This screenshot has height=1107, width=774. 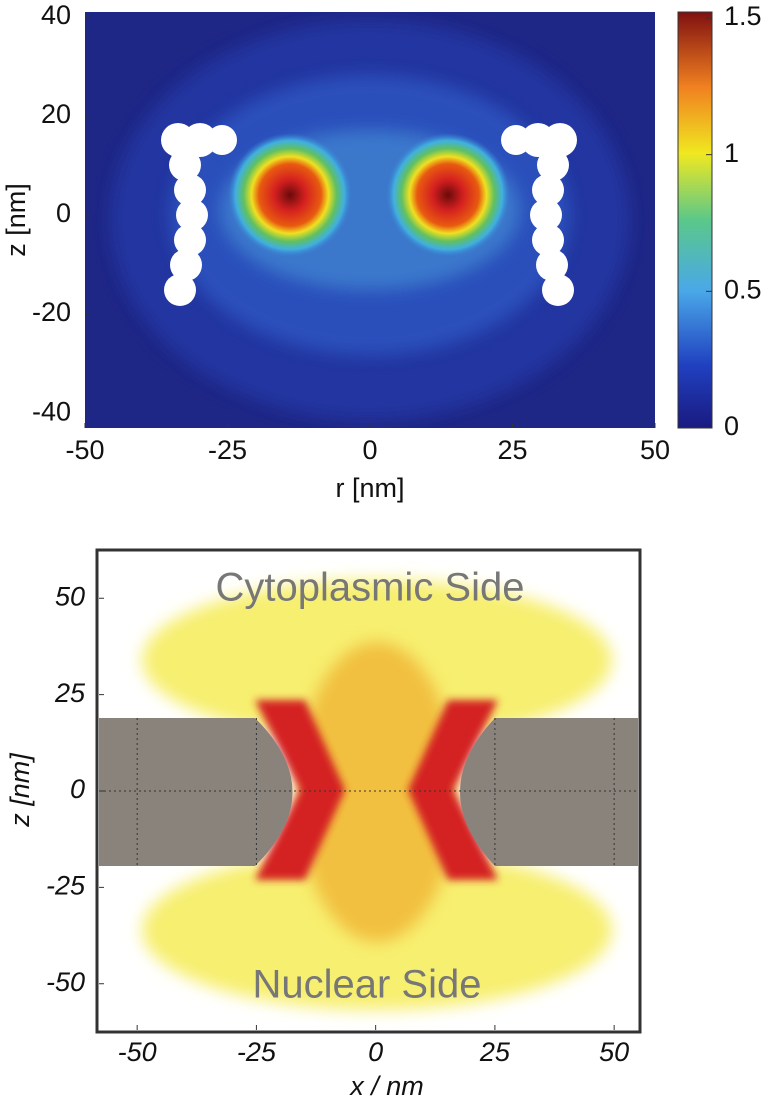 I want to click on y-tick-label: 25, so click(x=70, y=693).